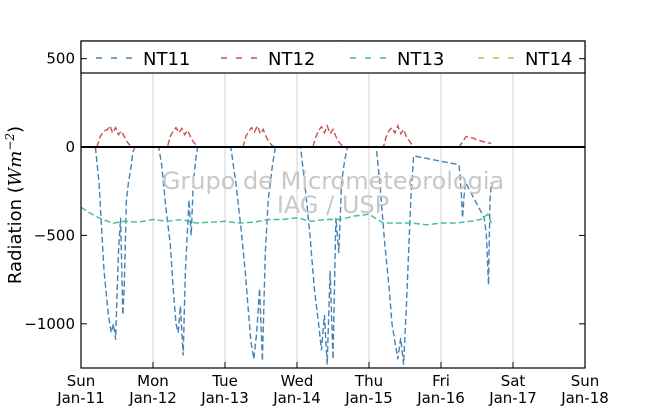 The height and width of the screenshot is (409, 650). I want to click on x-tick-label-day-0: Sun, so click(81, 381).